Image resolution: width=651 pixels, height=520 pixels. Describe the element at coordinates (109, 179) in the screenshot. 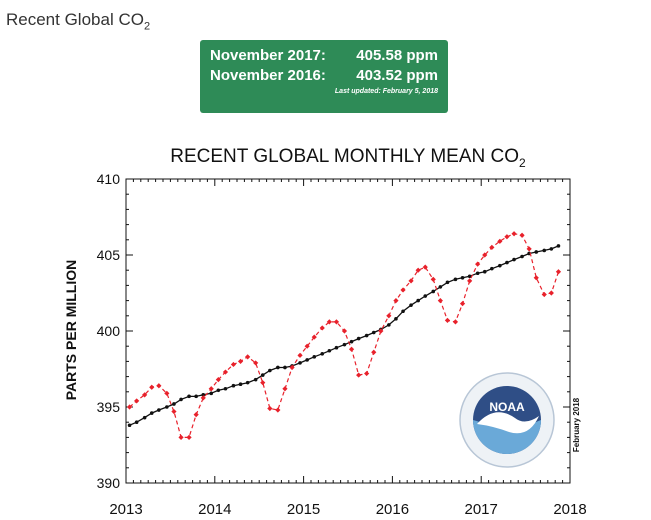

I see `y-tick-label: 410` at that location.